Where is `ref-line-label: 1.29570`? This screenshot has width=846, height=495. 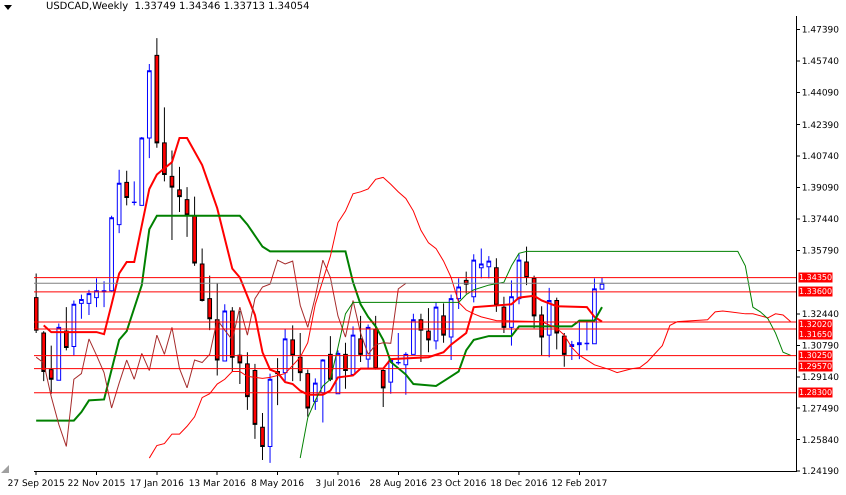
ref-line-label: 1.29570 is located at coordinates (815, 366).